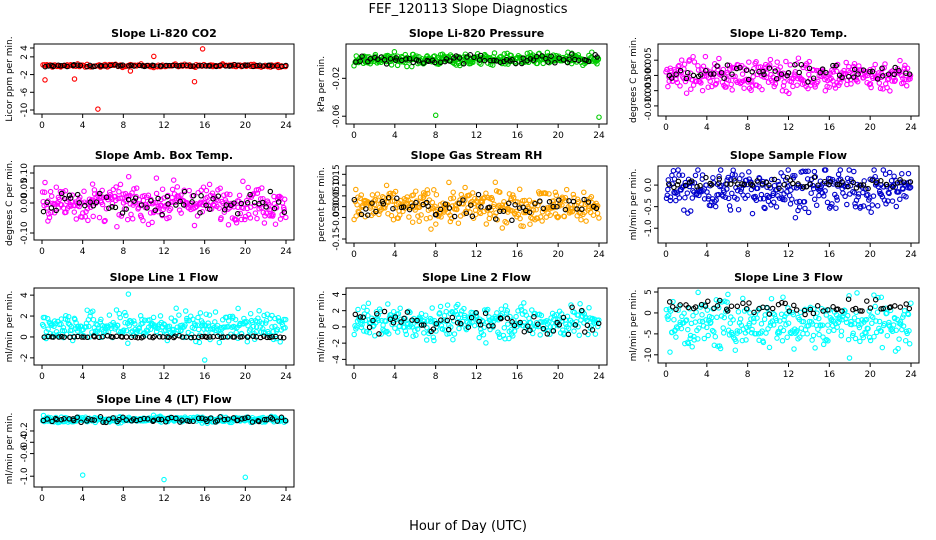 This screenshot has height=540, width=936. I want to click on y-tick-label: -1.0, so click(649, 228).